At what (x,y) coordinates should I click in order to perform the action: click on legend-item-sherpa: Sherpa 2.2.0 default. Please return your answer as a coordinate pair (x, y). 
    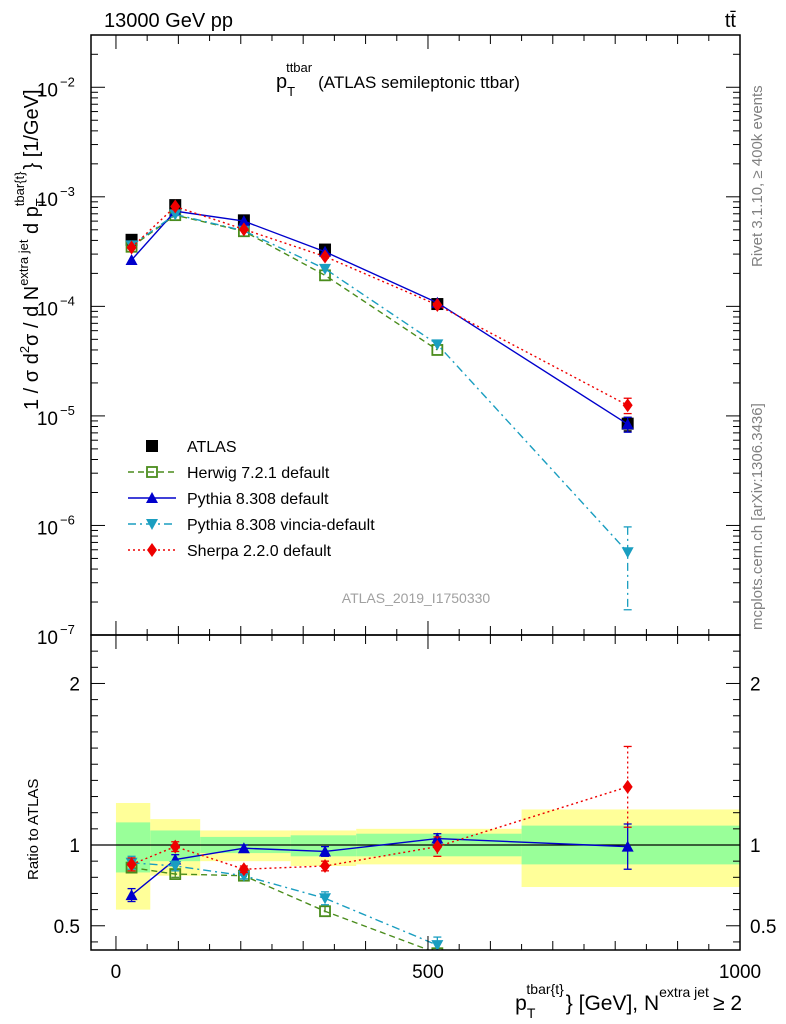
    Looking at the image, I should click on (230, 551).